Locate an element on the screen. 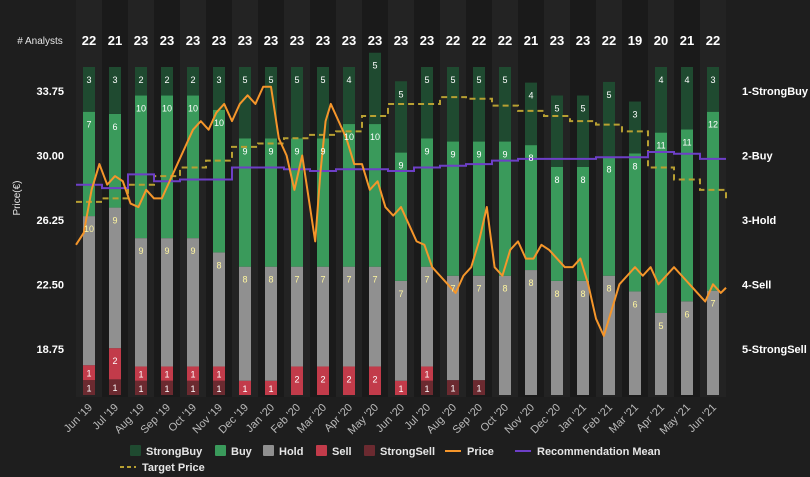 The image size is (810, 477). y-tick-label: 33.75 is located at coordinates (50, 92).